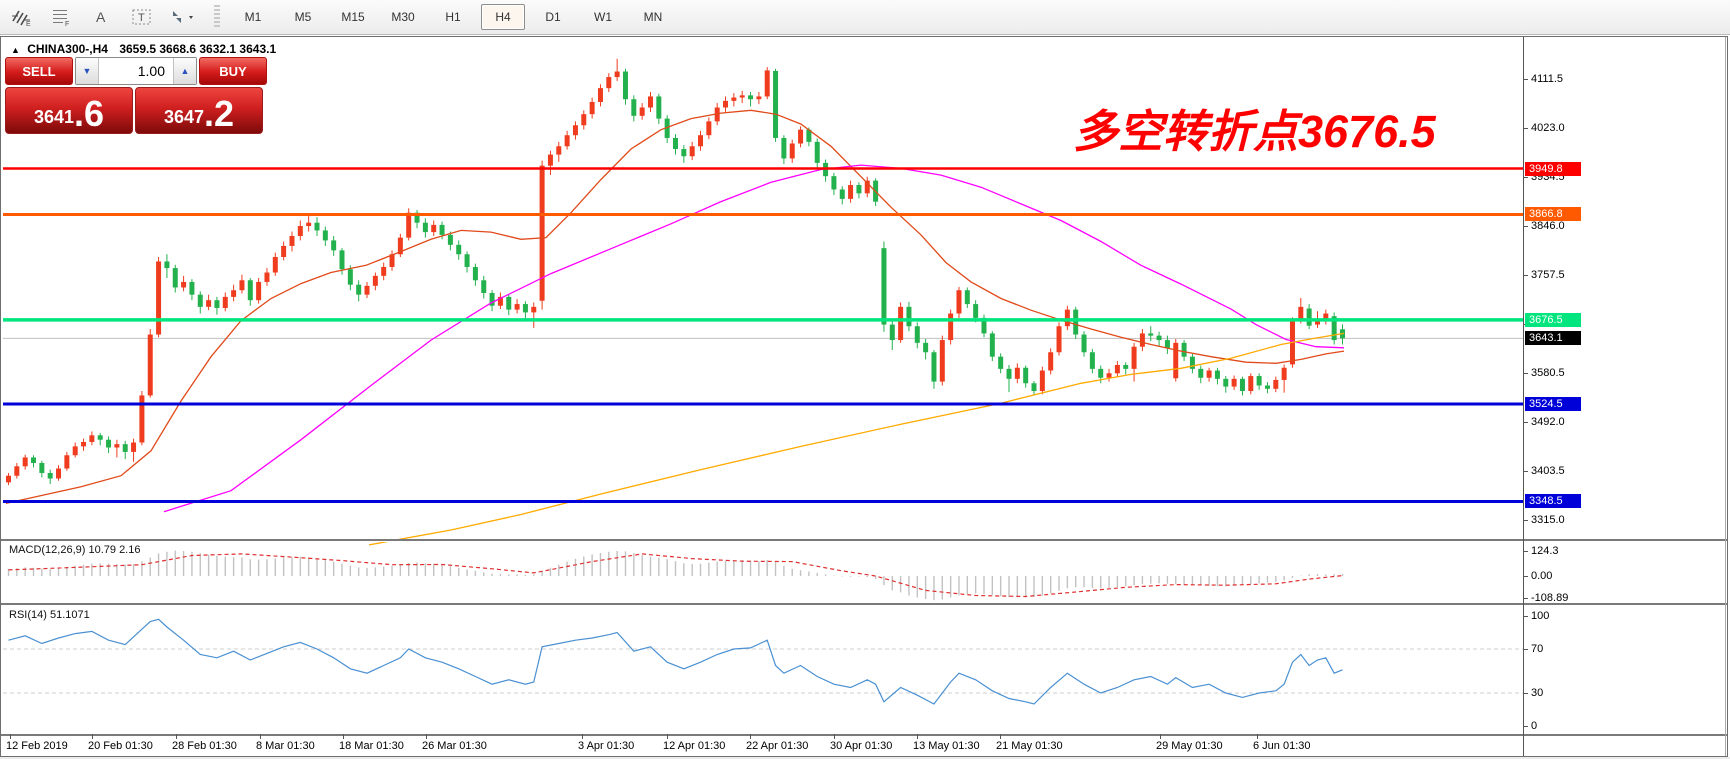  I want to click on one-click-trade-panel: SELL ▼ 1.00 ▲ BUY 3641 .6 3647 .2, so click(136, 95).